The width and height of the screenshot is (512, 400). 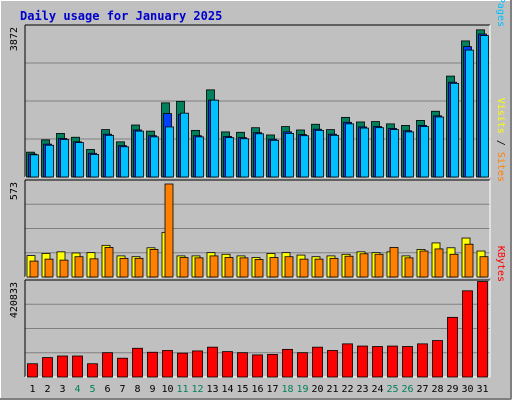 I want to click on y-max-label: 573, so click(x=14, y=191).